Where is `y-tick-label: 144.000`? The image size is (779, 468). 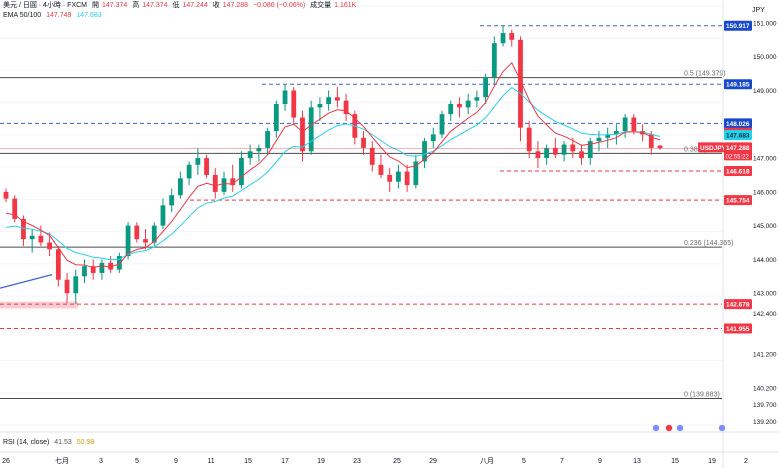
y-tick-label: 144.000 is located at coordinates (765, 260).